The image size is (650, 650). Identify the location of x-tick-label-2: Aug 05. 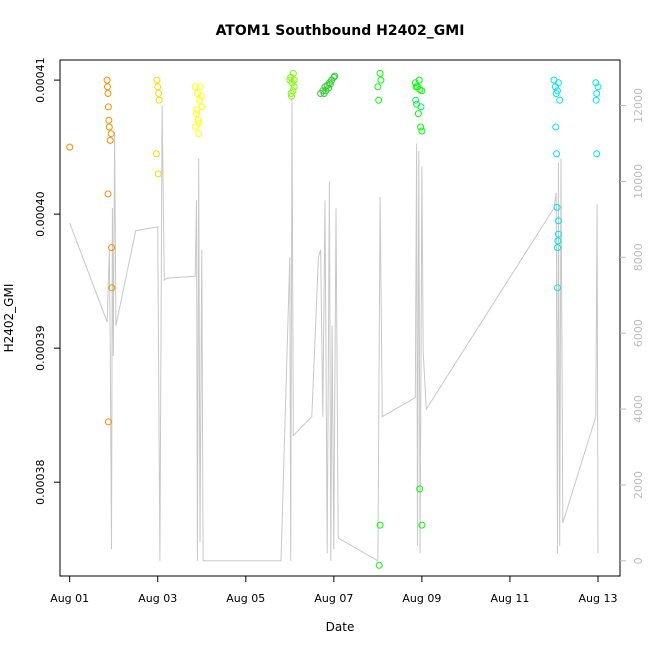
(245, 598).